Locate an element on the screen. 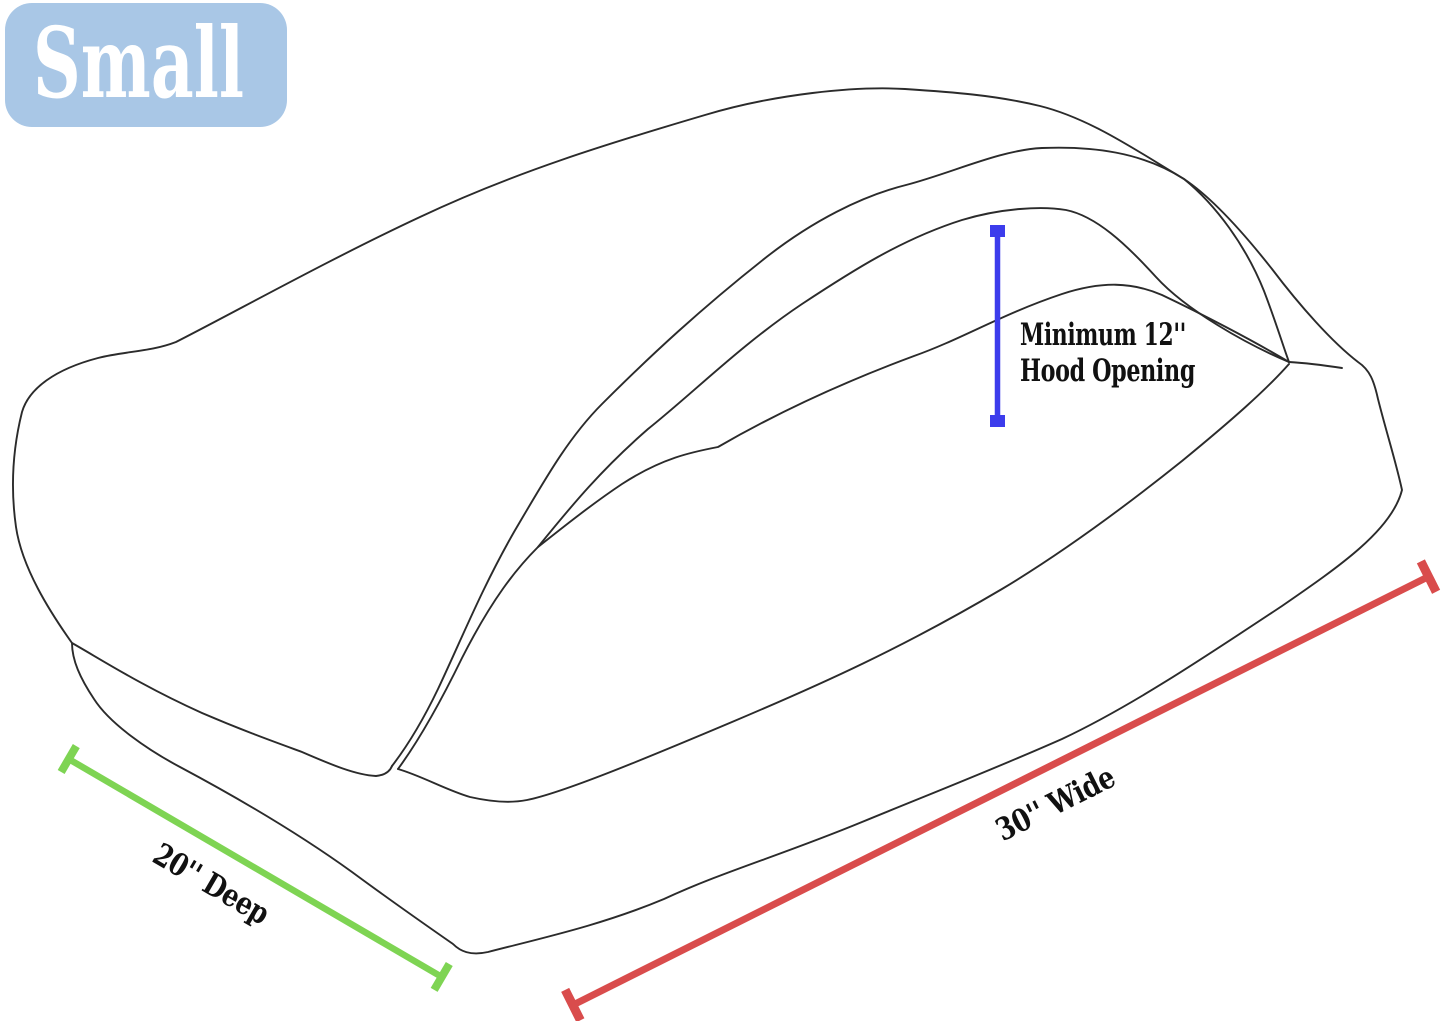 This screenshot has width=1445, height=1021. width-dimension-cap-right is located at coordinates (1428, 576).